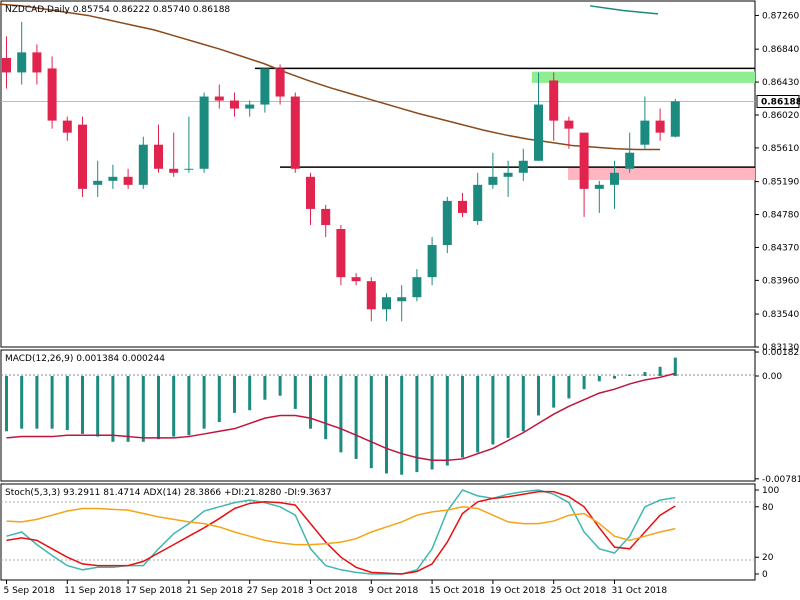  Describe the element at coordinates (780, 116) in the screenshot. I see `price-tick-label: 0.86020` at that location.